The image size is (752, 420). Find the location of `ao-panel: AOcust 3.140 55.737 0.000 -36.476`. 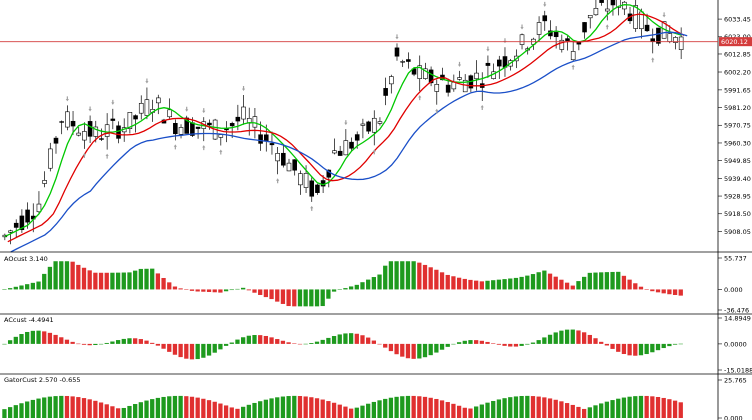

ao-panel: AOcust 3.140 55.737 0.000 -36.476 is located at coordinates (375, 284).